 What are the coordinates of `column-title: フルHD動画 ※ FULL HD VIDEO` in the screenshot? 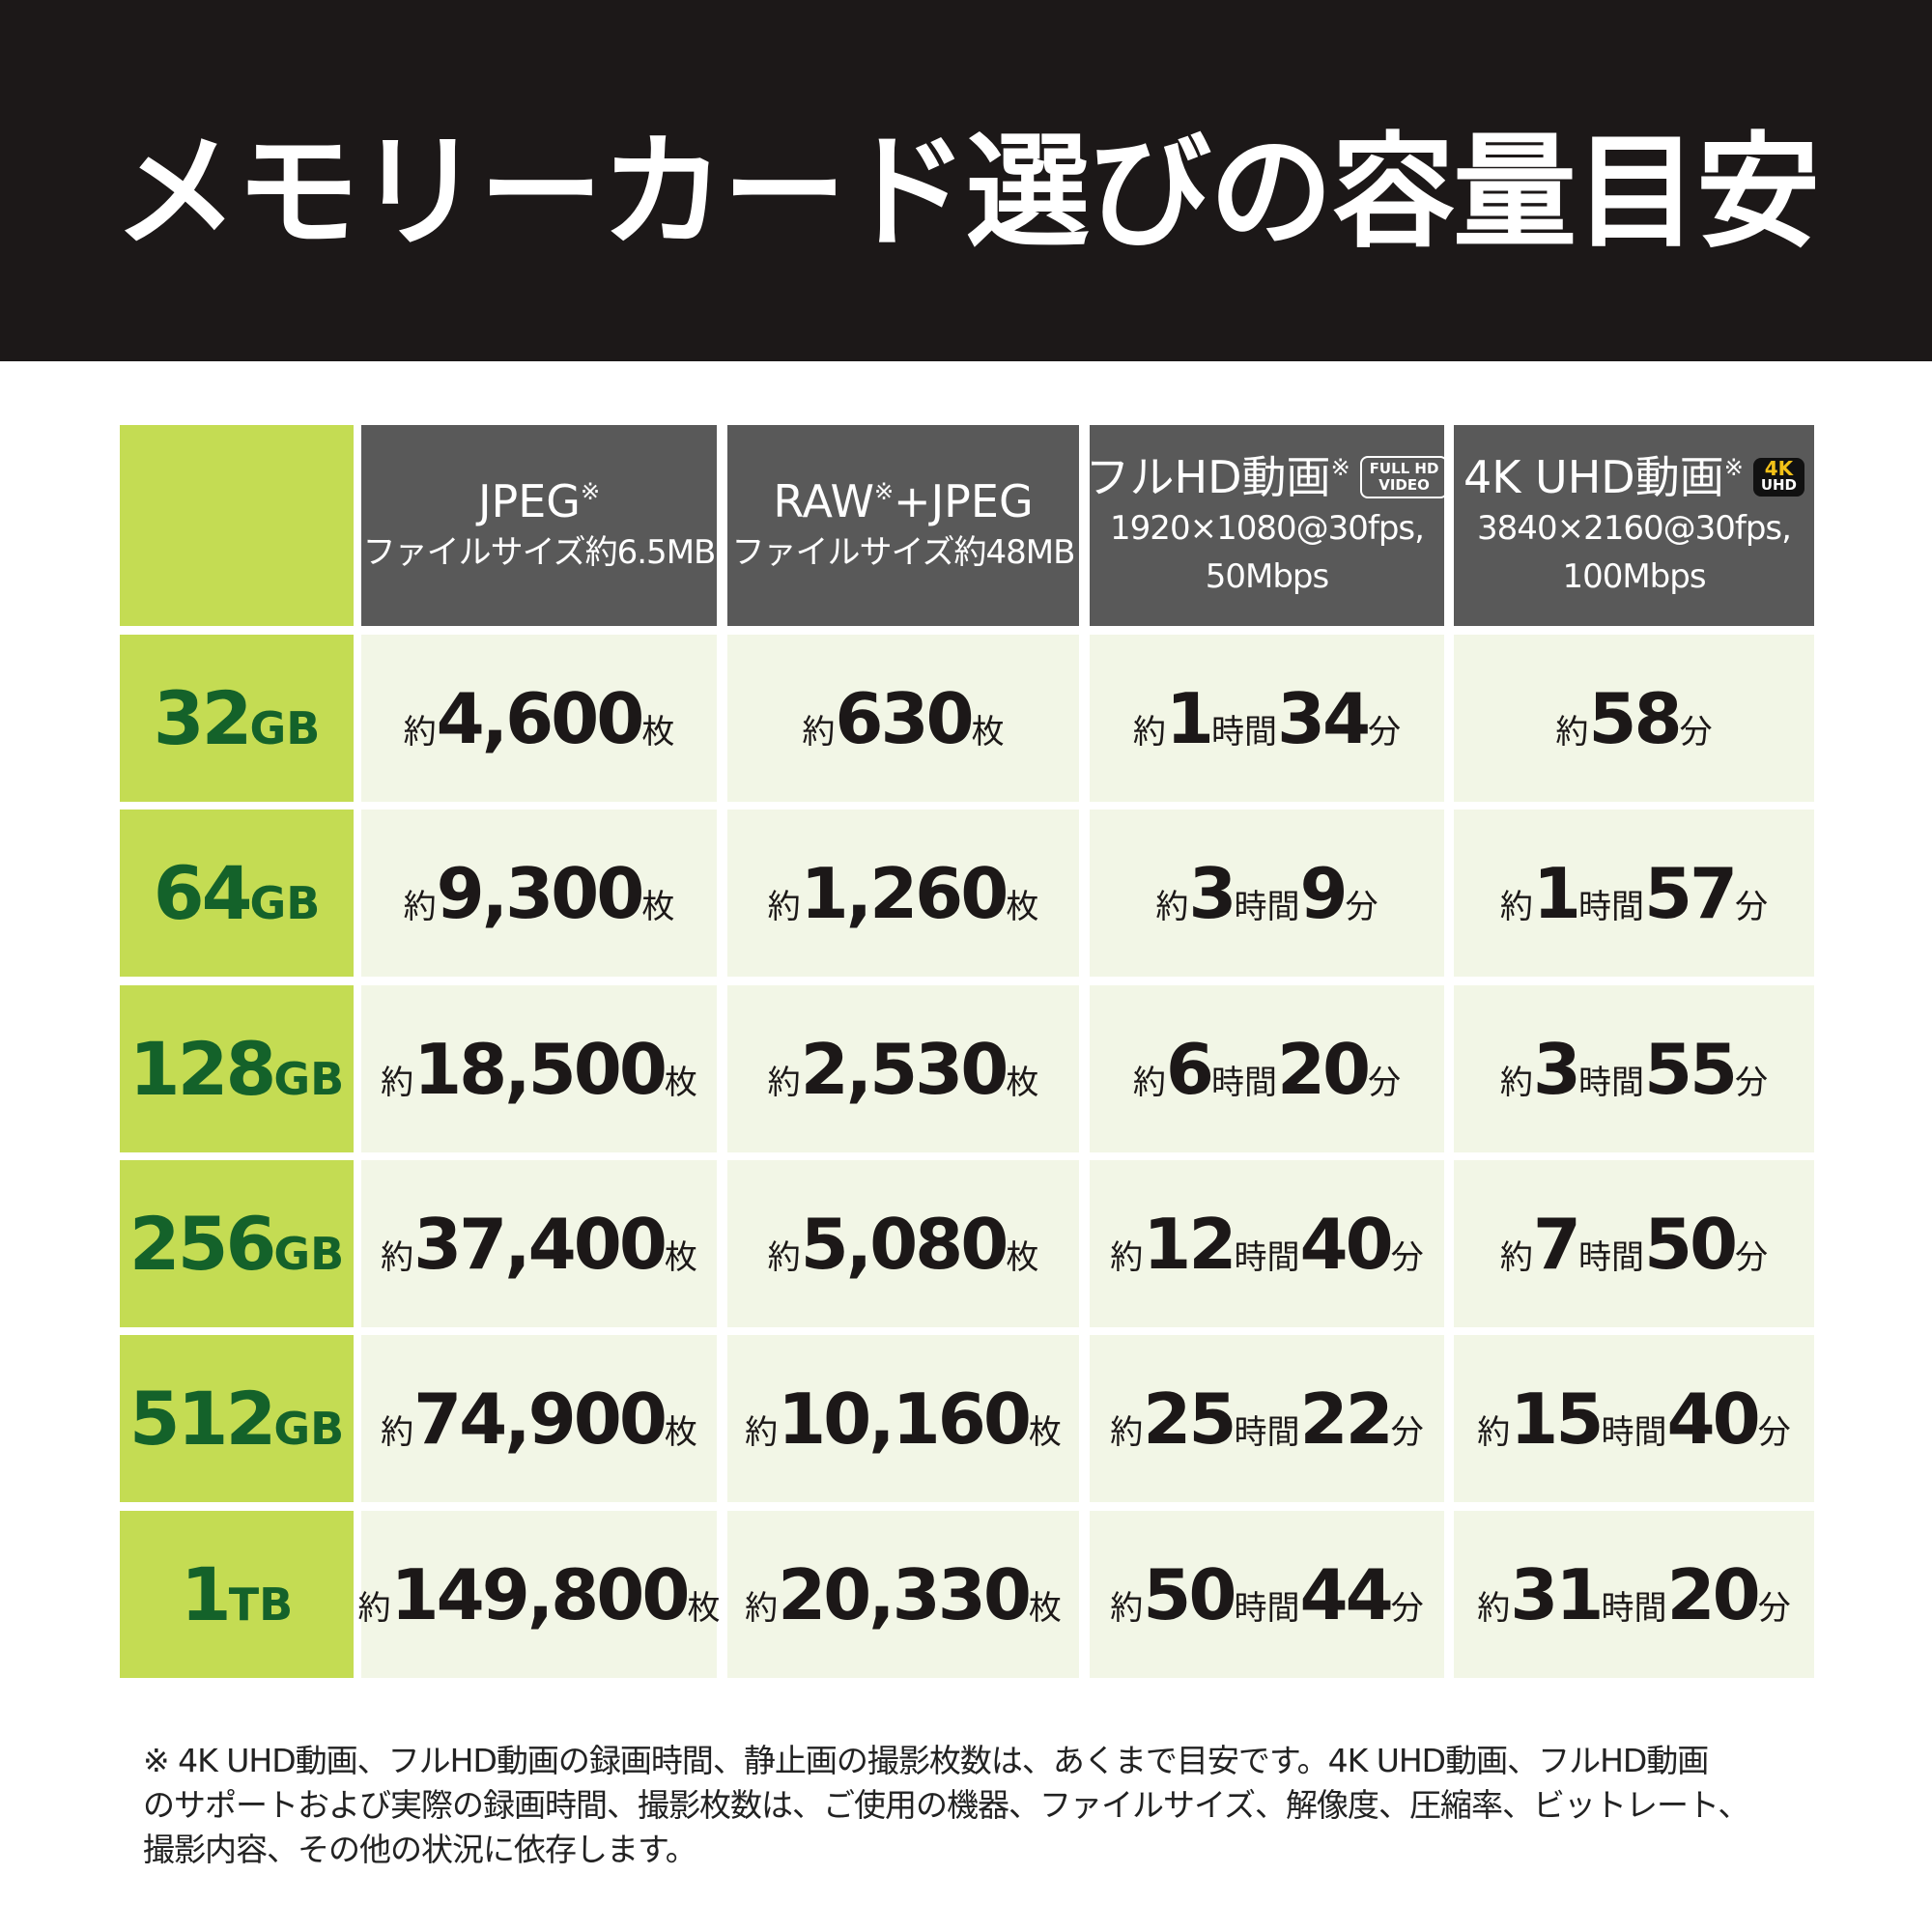 It's located at (1267, 477).